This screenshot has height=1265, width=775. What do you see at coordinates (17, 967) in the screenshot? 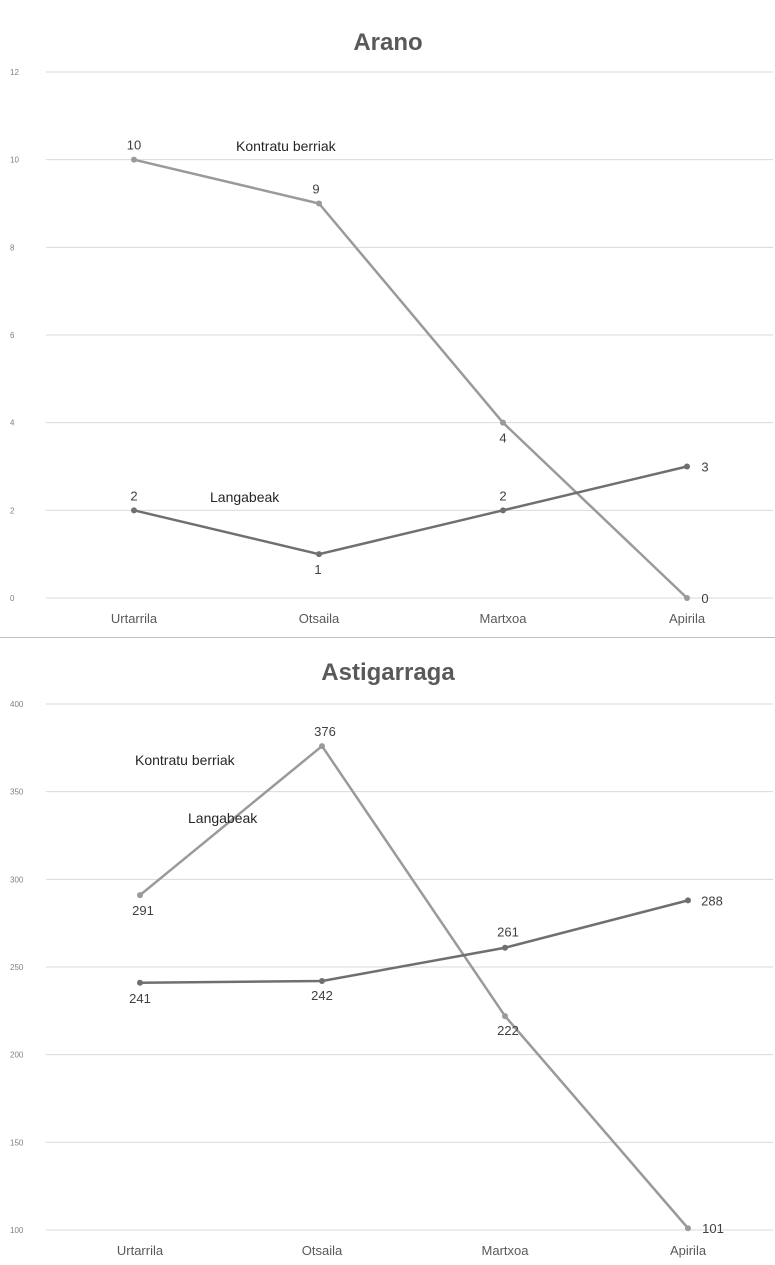
I see `y-tick-label: 250` at bounding box center [17, 967].